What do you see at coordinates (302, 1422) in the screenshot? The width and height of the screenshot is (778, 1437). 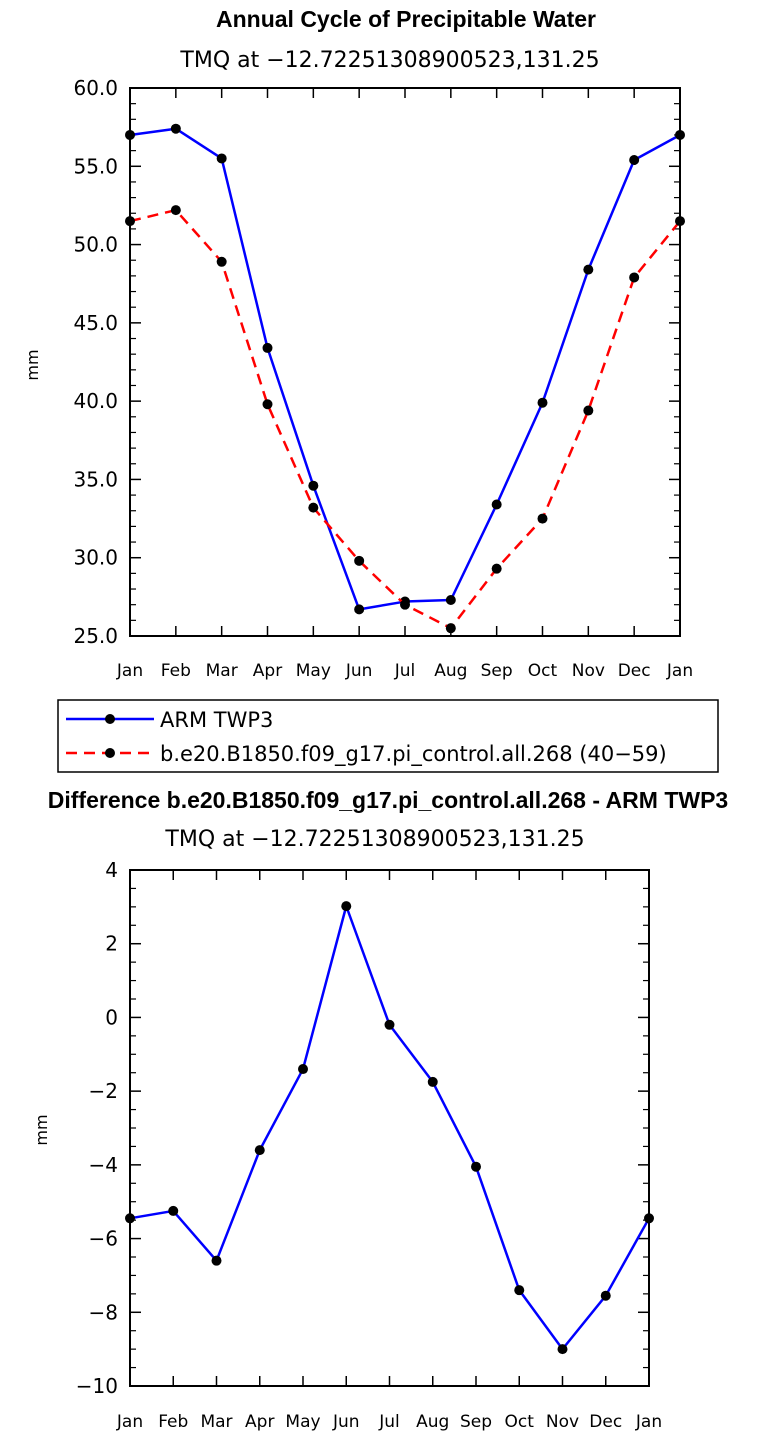 I see `chart2-xtick-label: May` at bounding box center [302, 1422].